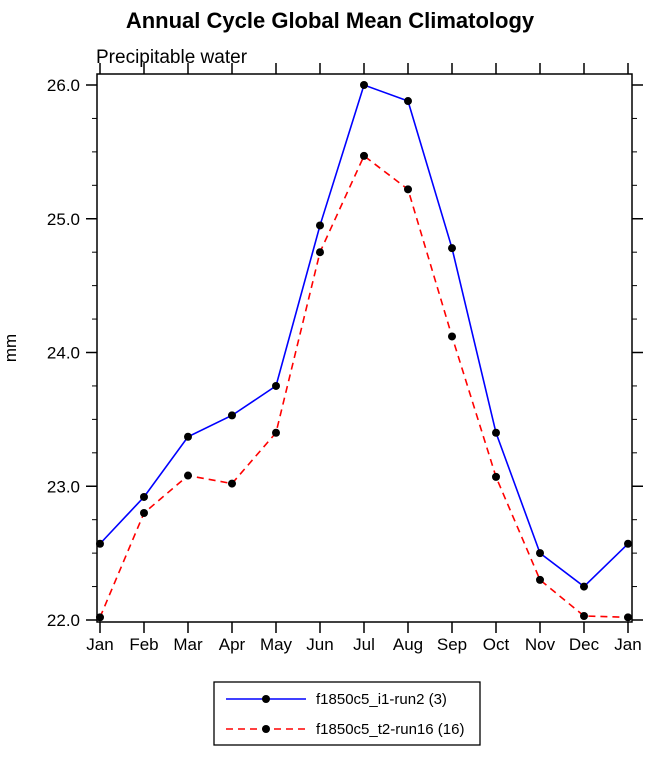 Image resolution: width=648 pixels, height=761 pixels. Describe the element at coordinates (276, 644) in the screenshot. I see `x-tick-label: May` at that location.